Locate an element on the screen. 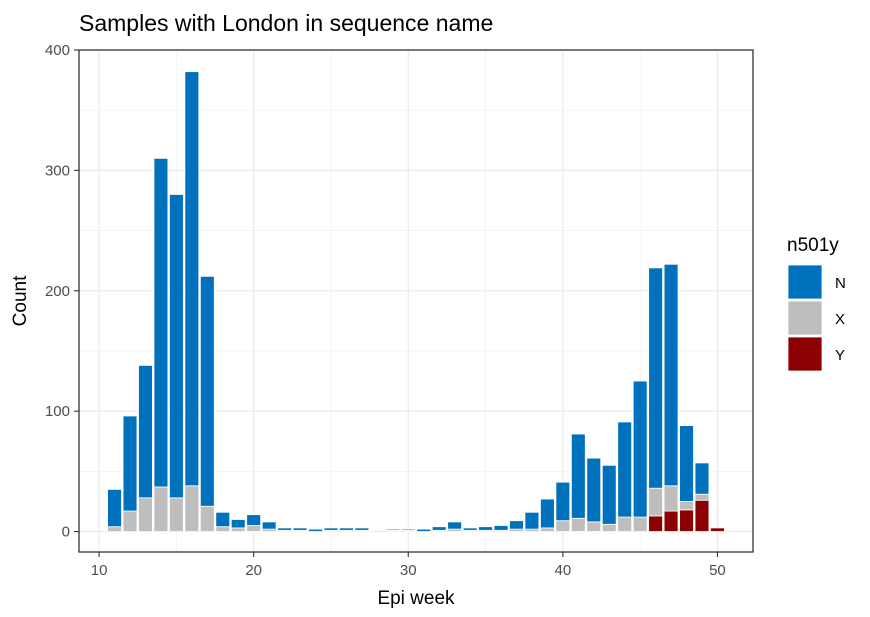  x-axis: 10 20 30 40 50 is located at coordinates (408, 565).